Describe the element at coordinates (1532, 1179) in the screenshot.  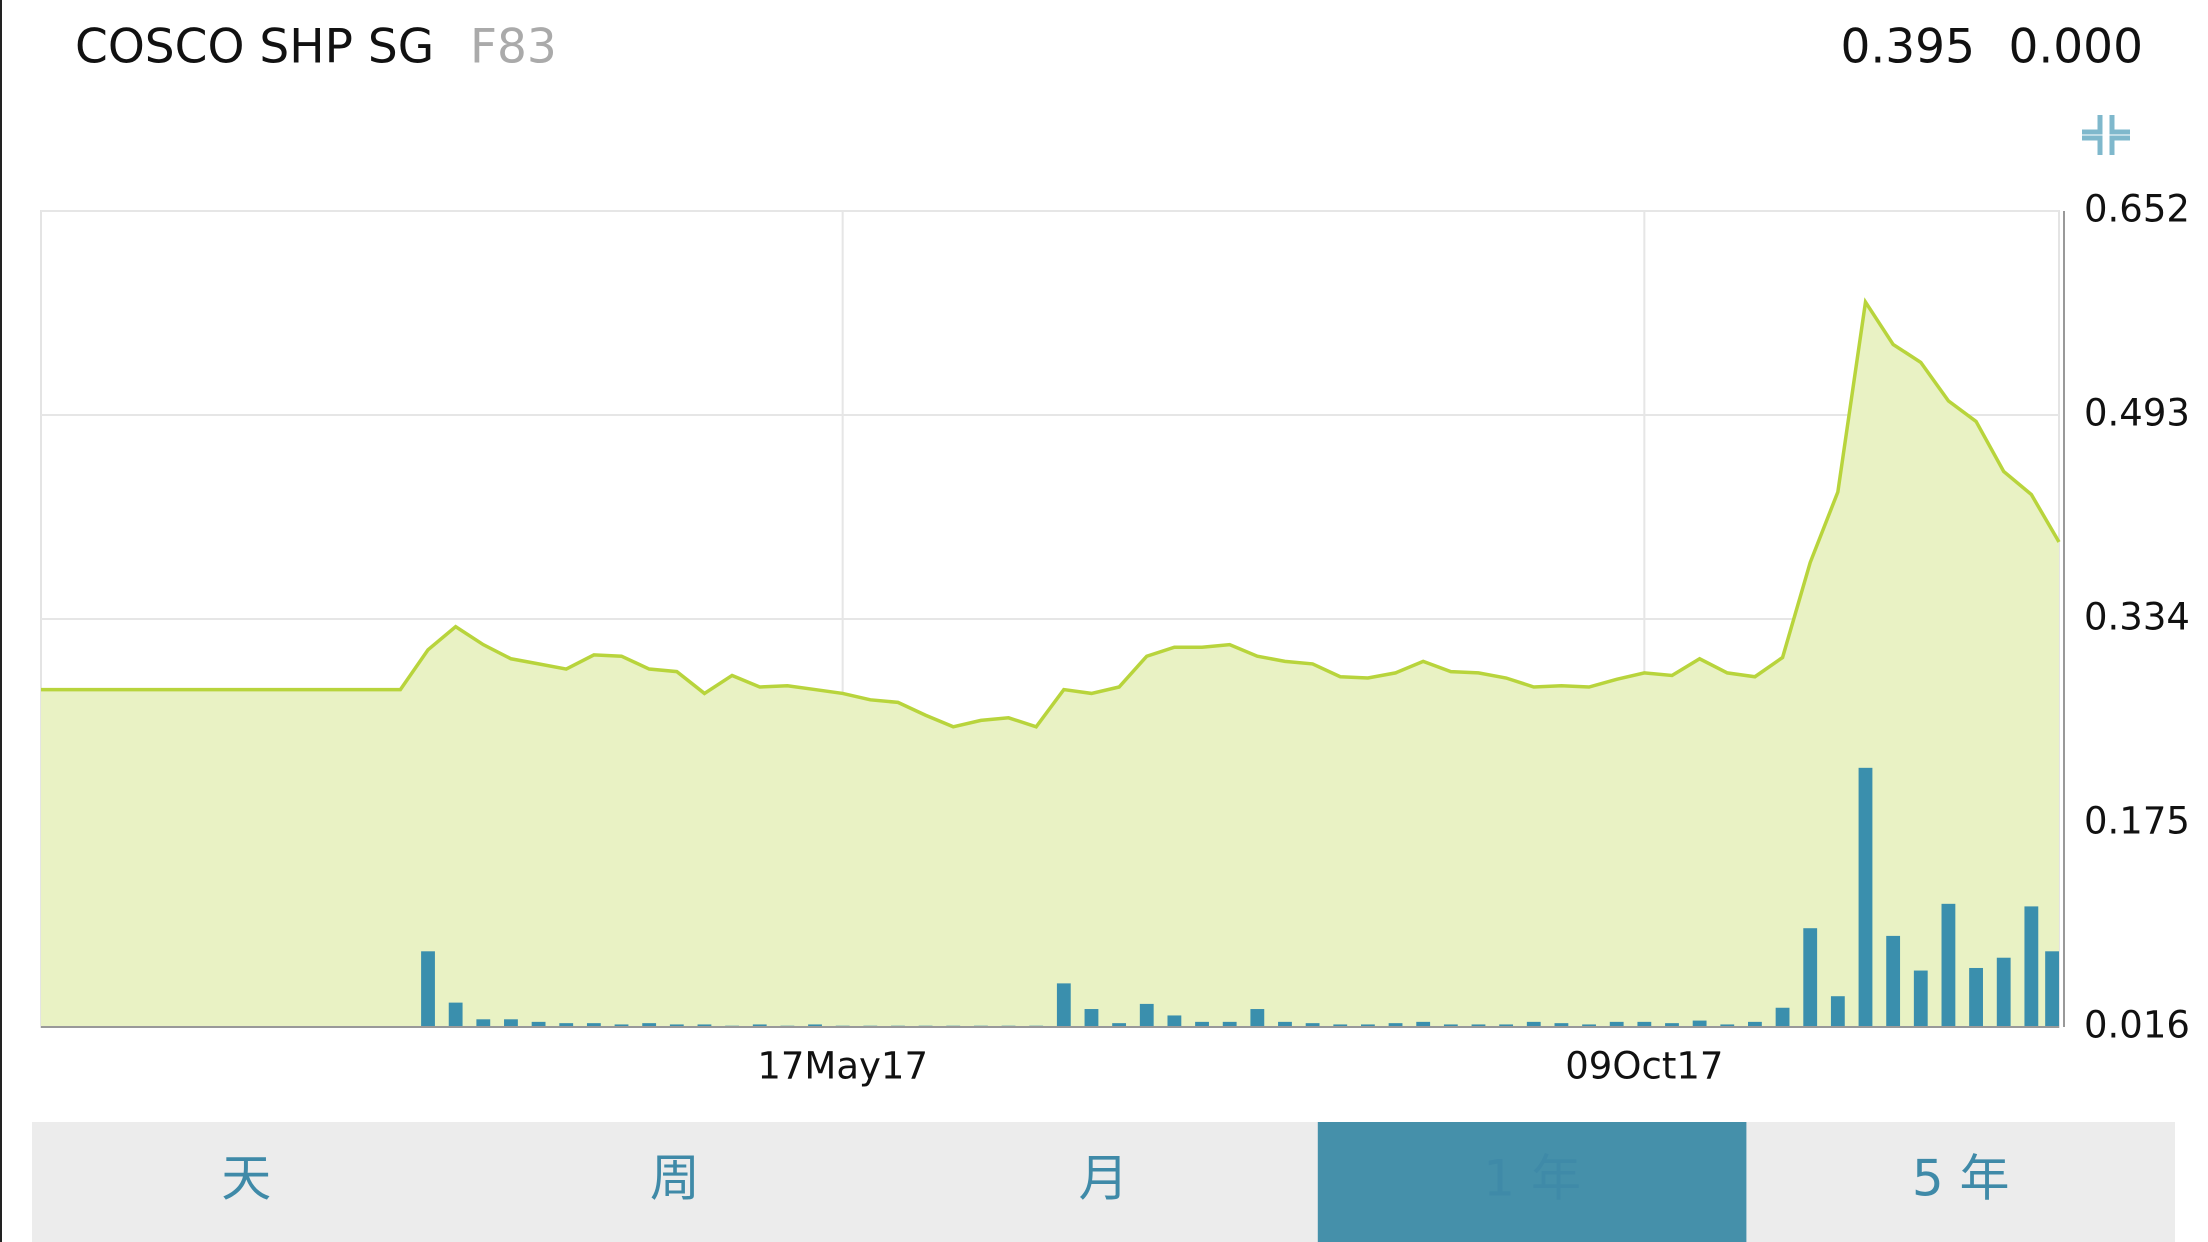
I see `tab-label: 1 年` at that location.